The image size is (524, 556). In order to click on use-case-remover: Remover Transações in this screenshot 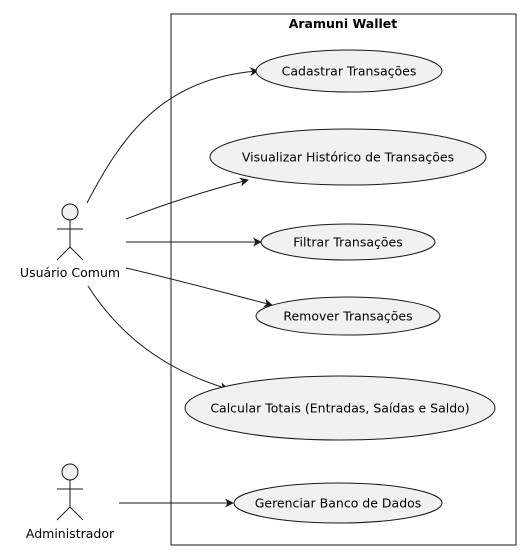, I will do `click(348, 316)`.